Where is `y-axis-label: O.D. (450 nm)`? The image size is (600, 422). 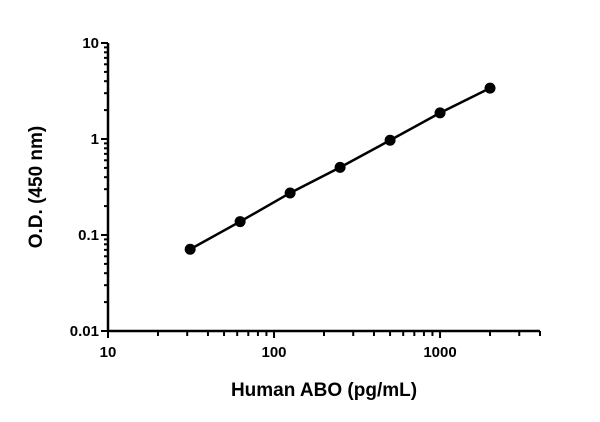 y-axis-label: O.D. (450 nm) is located at coordinates (36, 187).